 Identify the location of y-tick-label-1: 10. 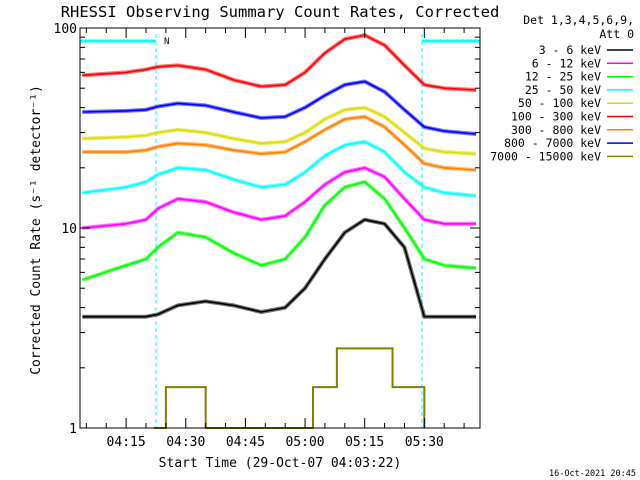
(69, 229).